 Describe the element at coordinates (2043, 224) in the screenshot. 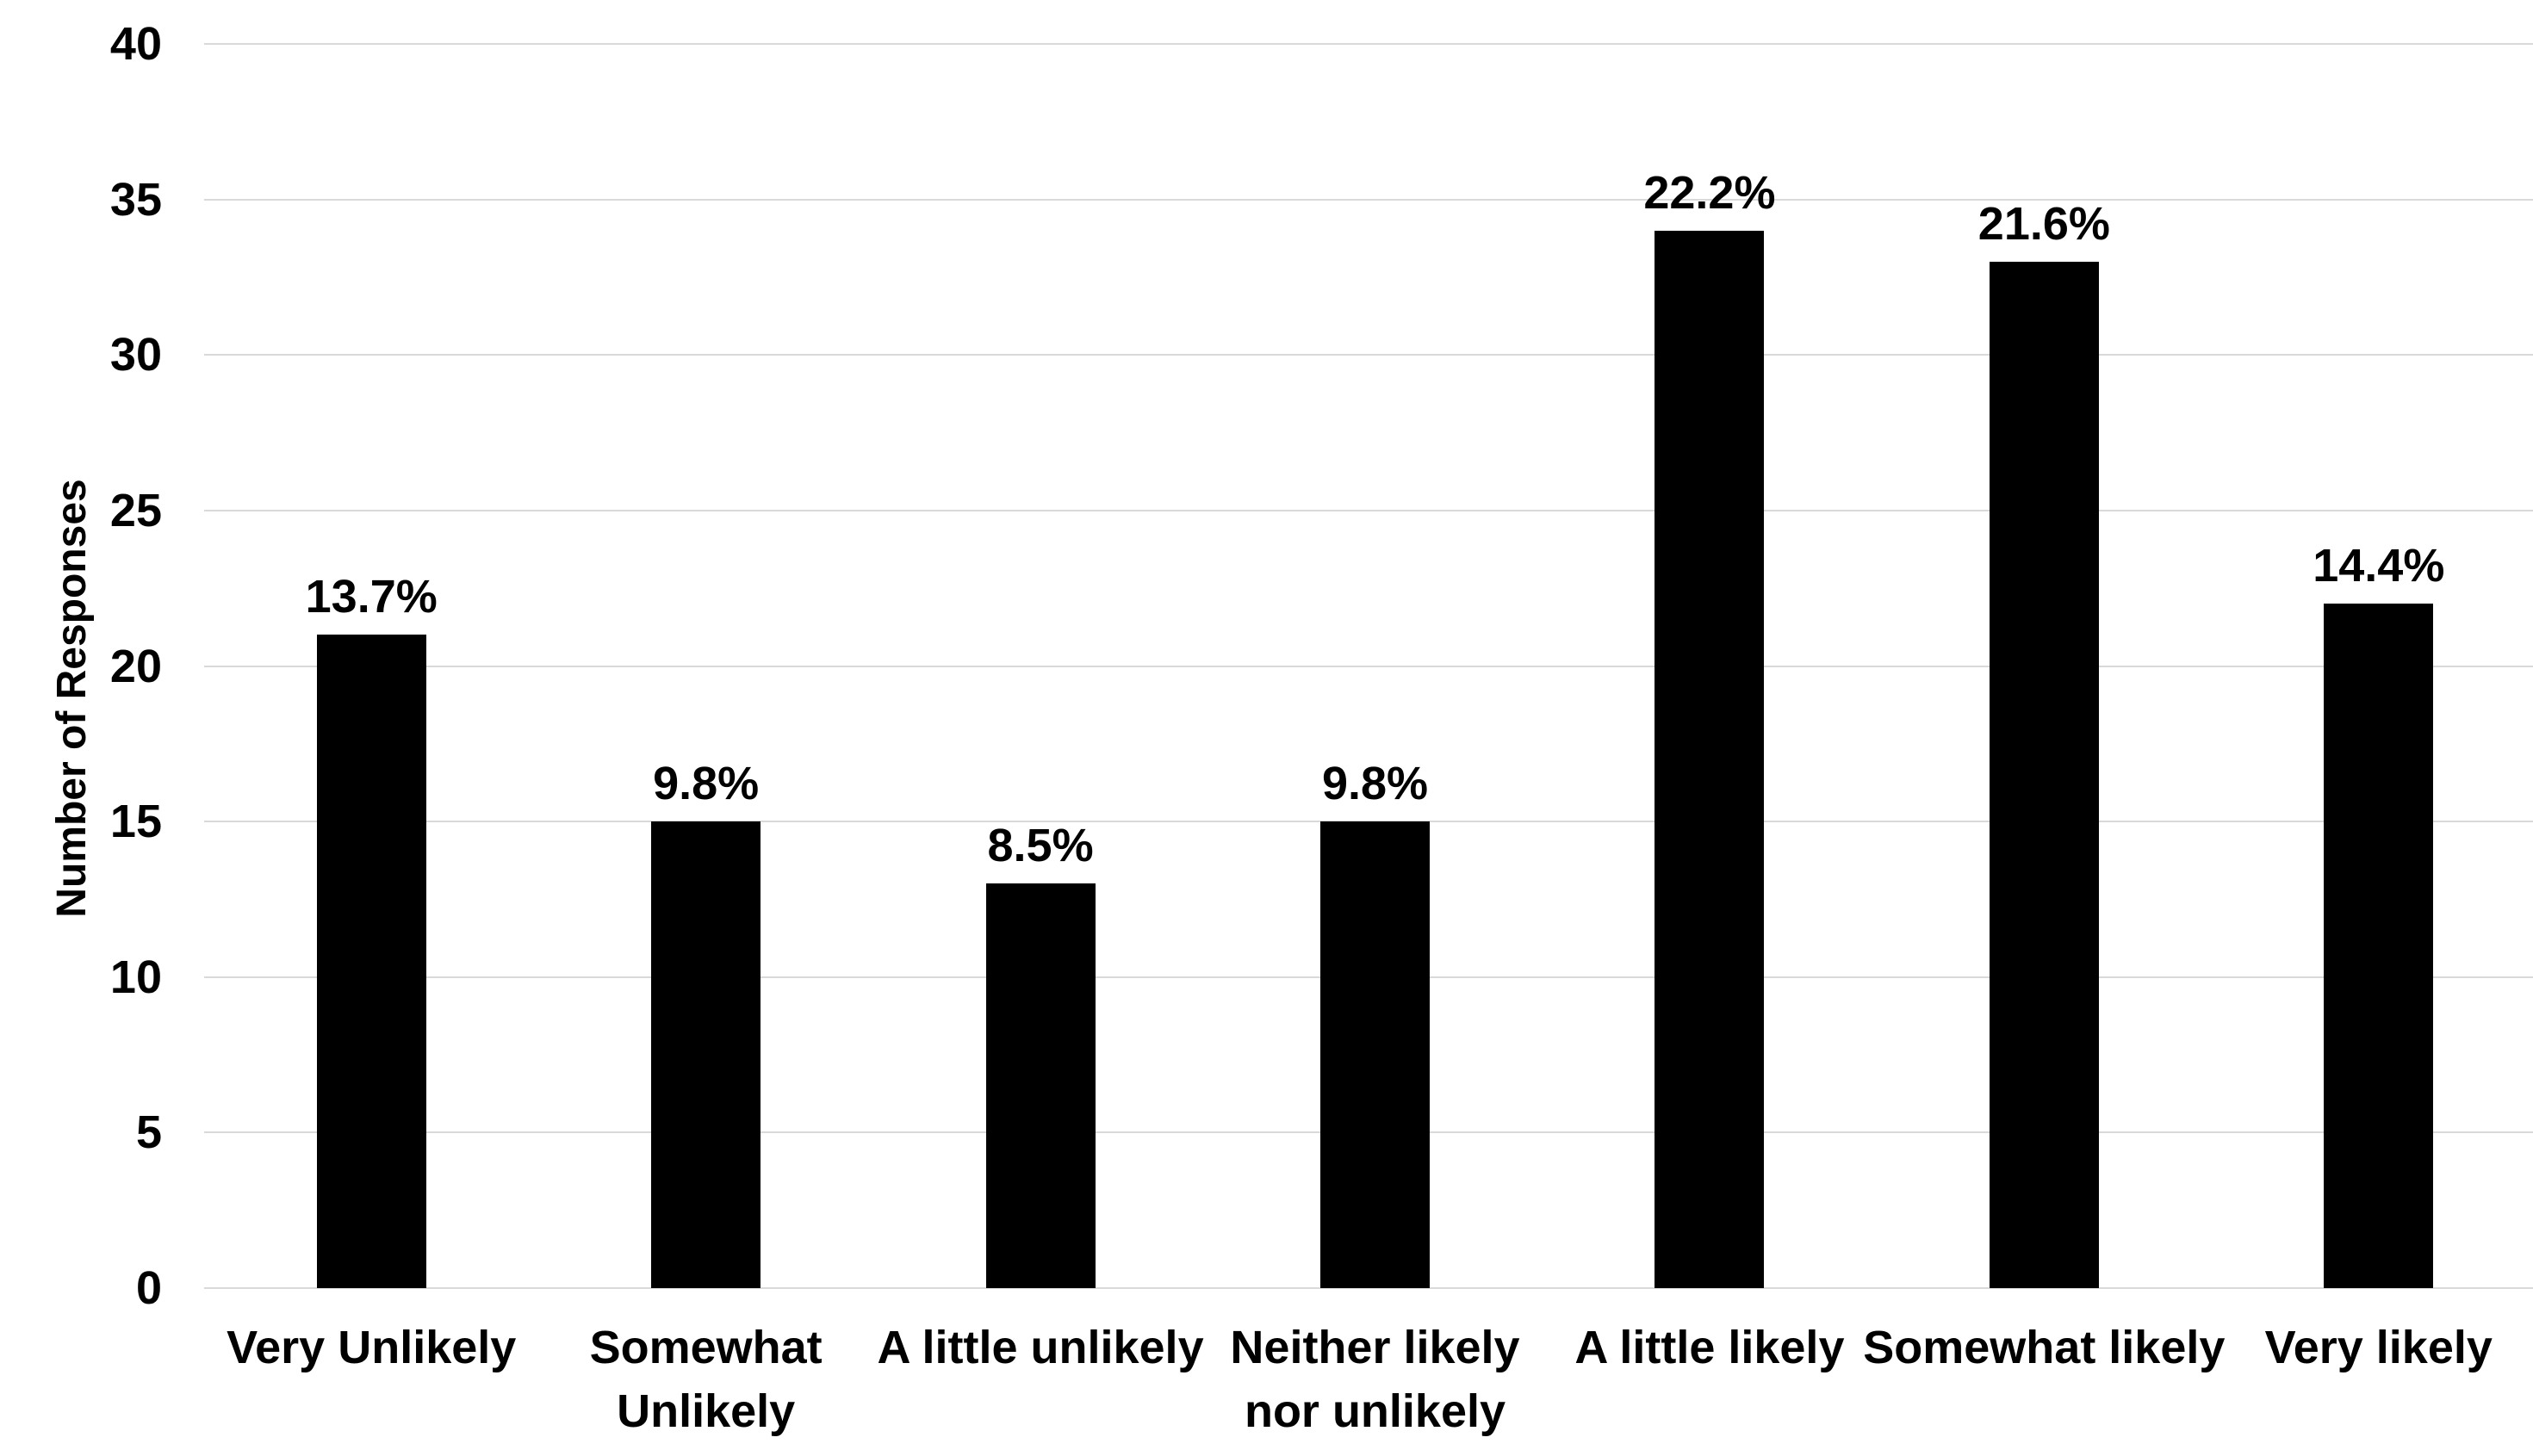

I see `bar-value-label: 21.6%` at that location.